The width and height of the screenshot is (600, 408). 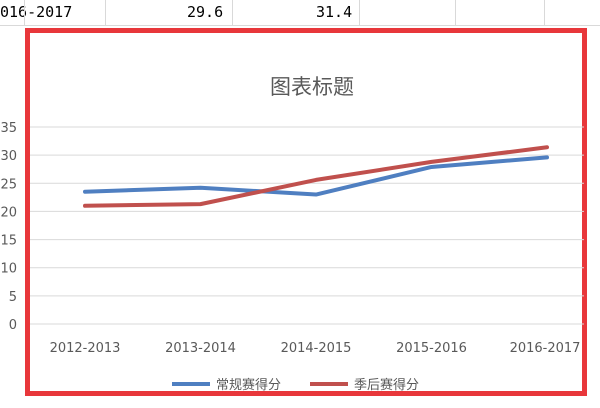 I want to click on x-tick-label: 2012-2013, so click(x=85, y=348).